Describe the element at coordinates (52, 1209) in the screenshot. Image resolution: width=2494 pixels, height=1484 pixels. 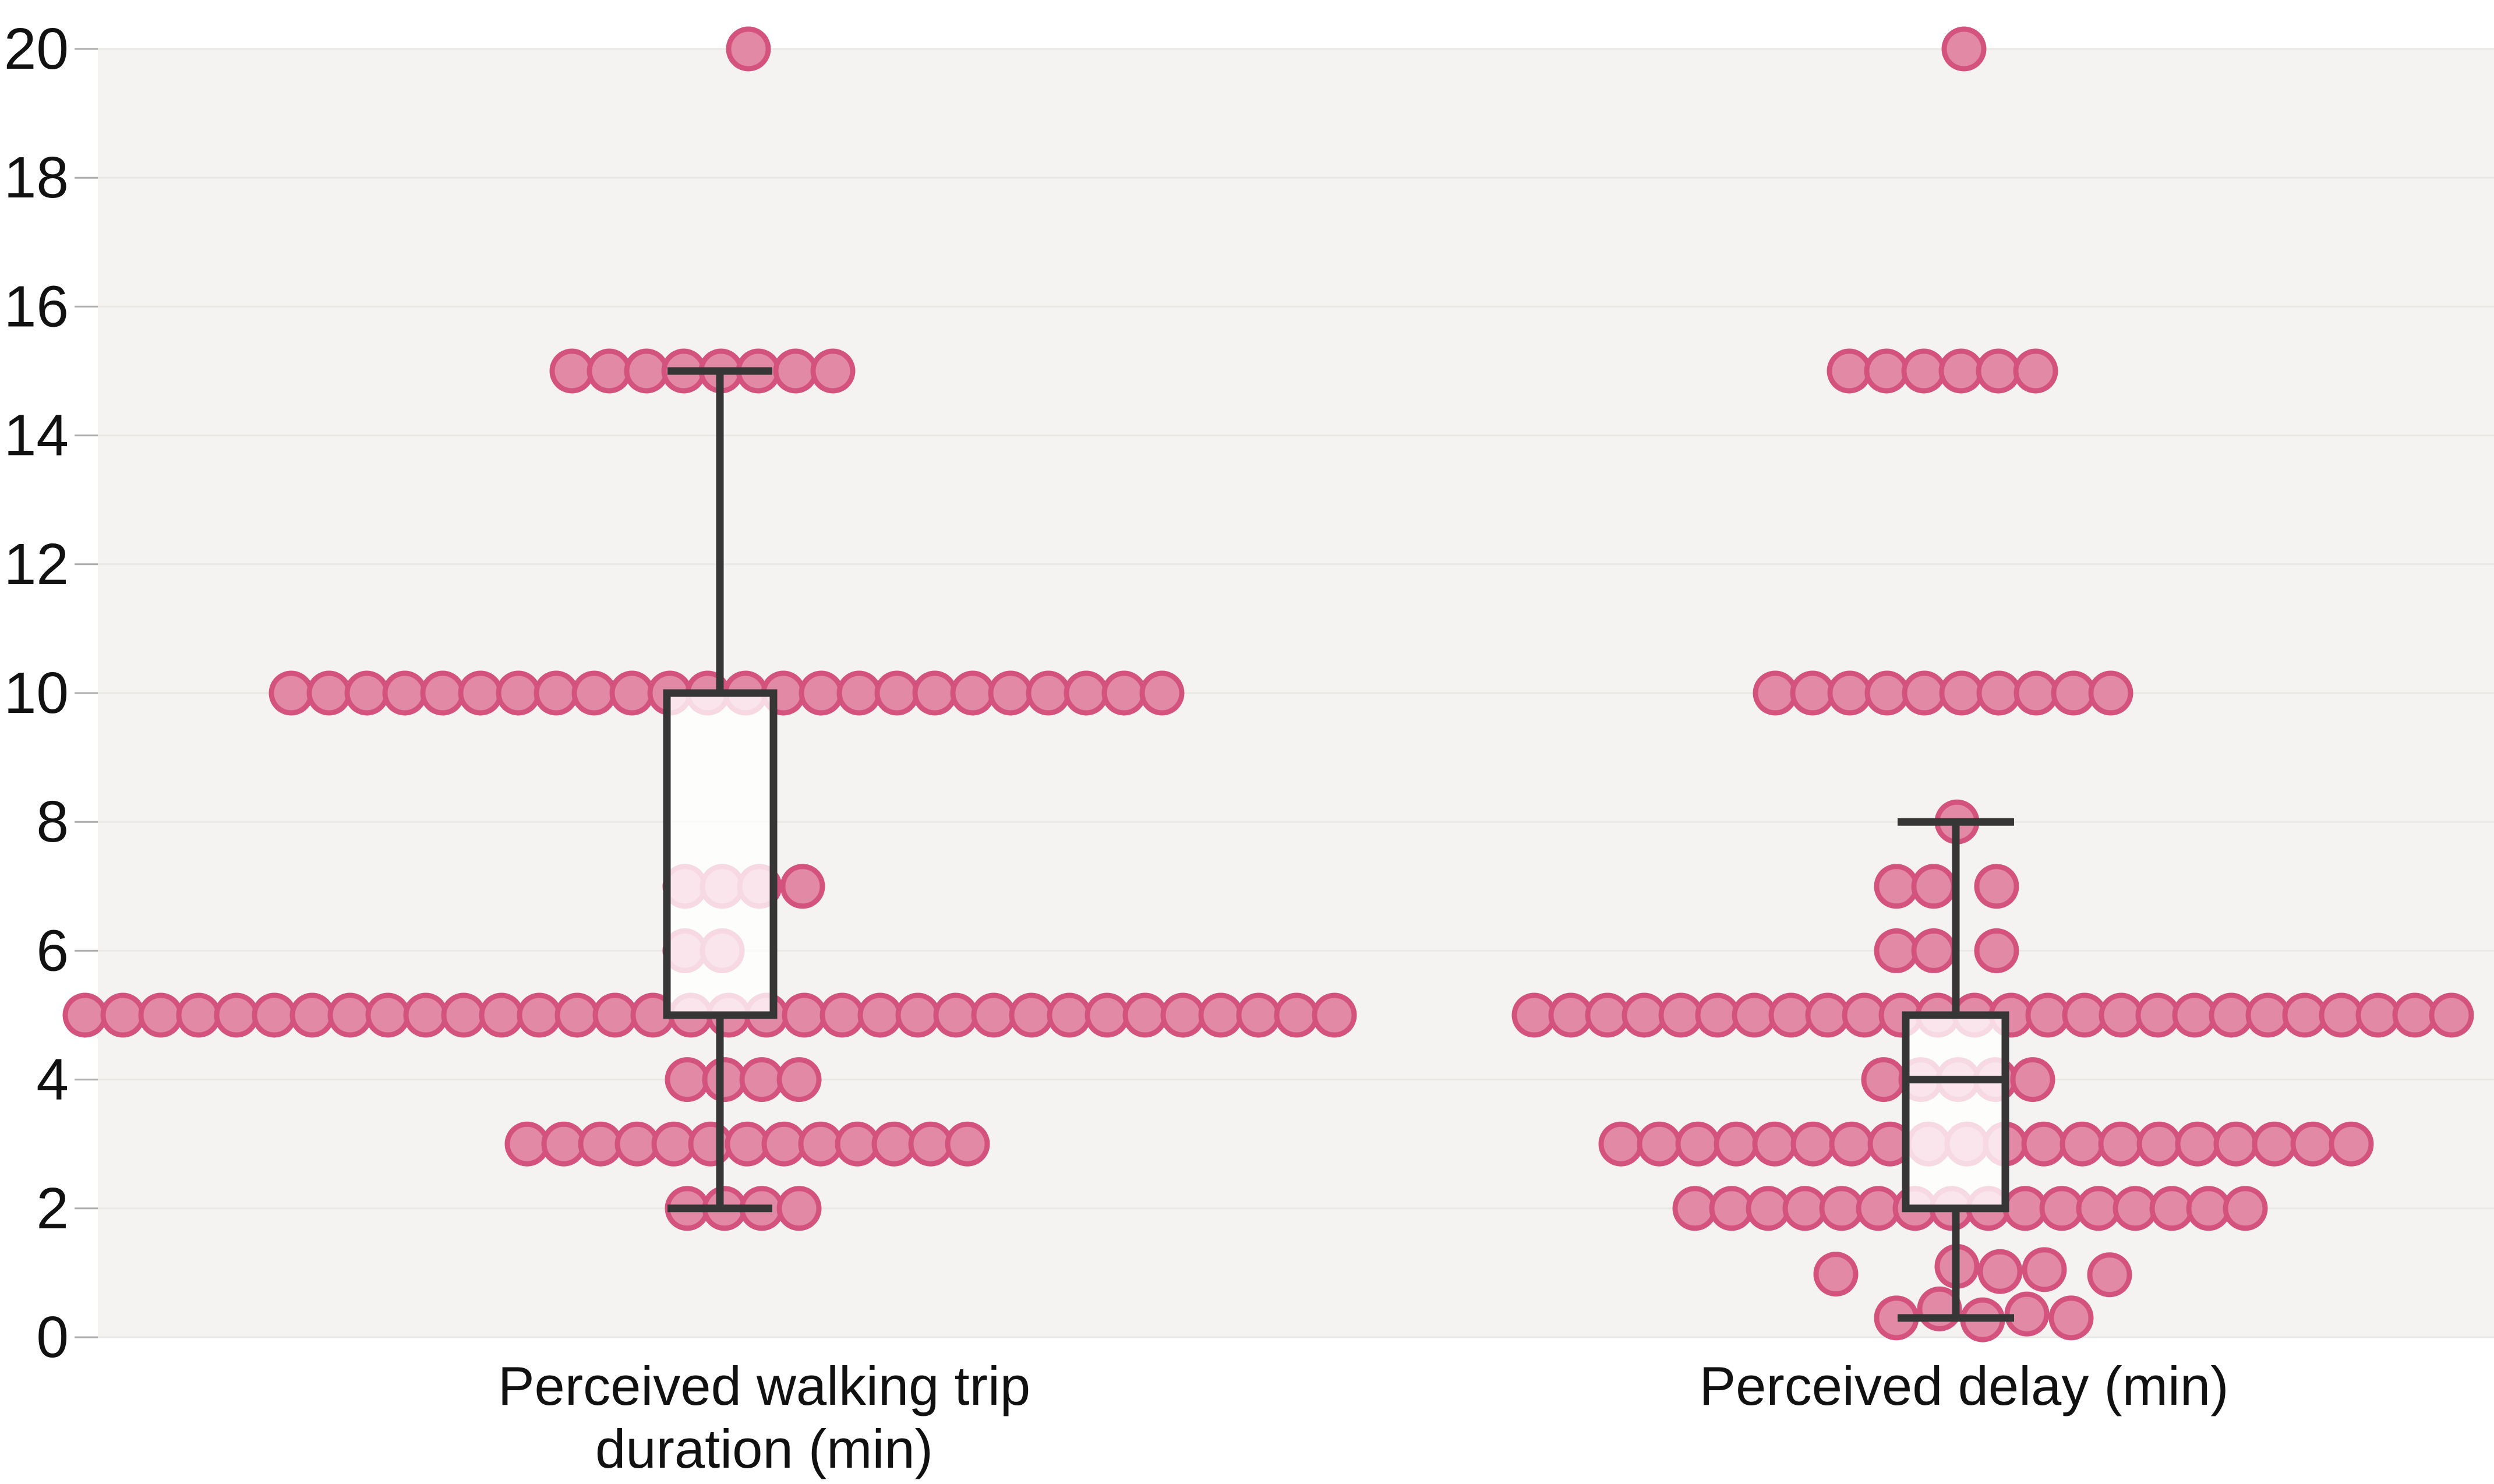
I see `y-tick-label: 2` at that location.